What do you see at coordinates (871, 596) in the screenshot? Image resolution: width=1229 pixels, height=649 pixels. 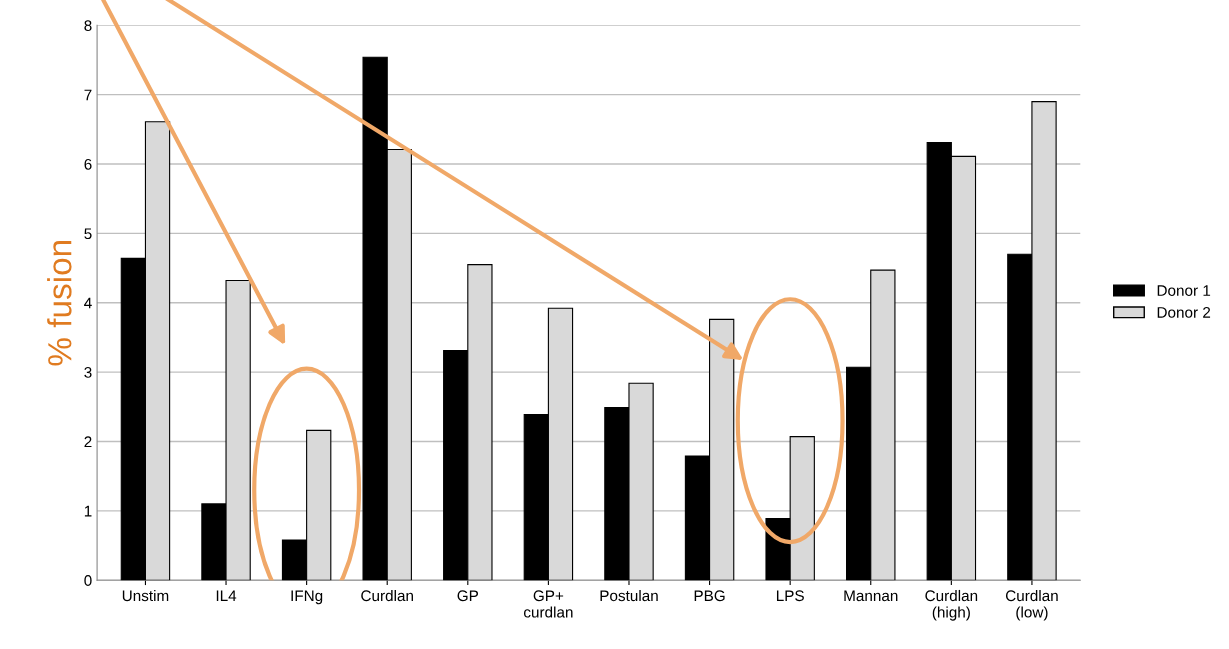 I see `x-tick-label: Mannan` at bounding box center [871, 596].